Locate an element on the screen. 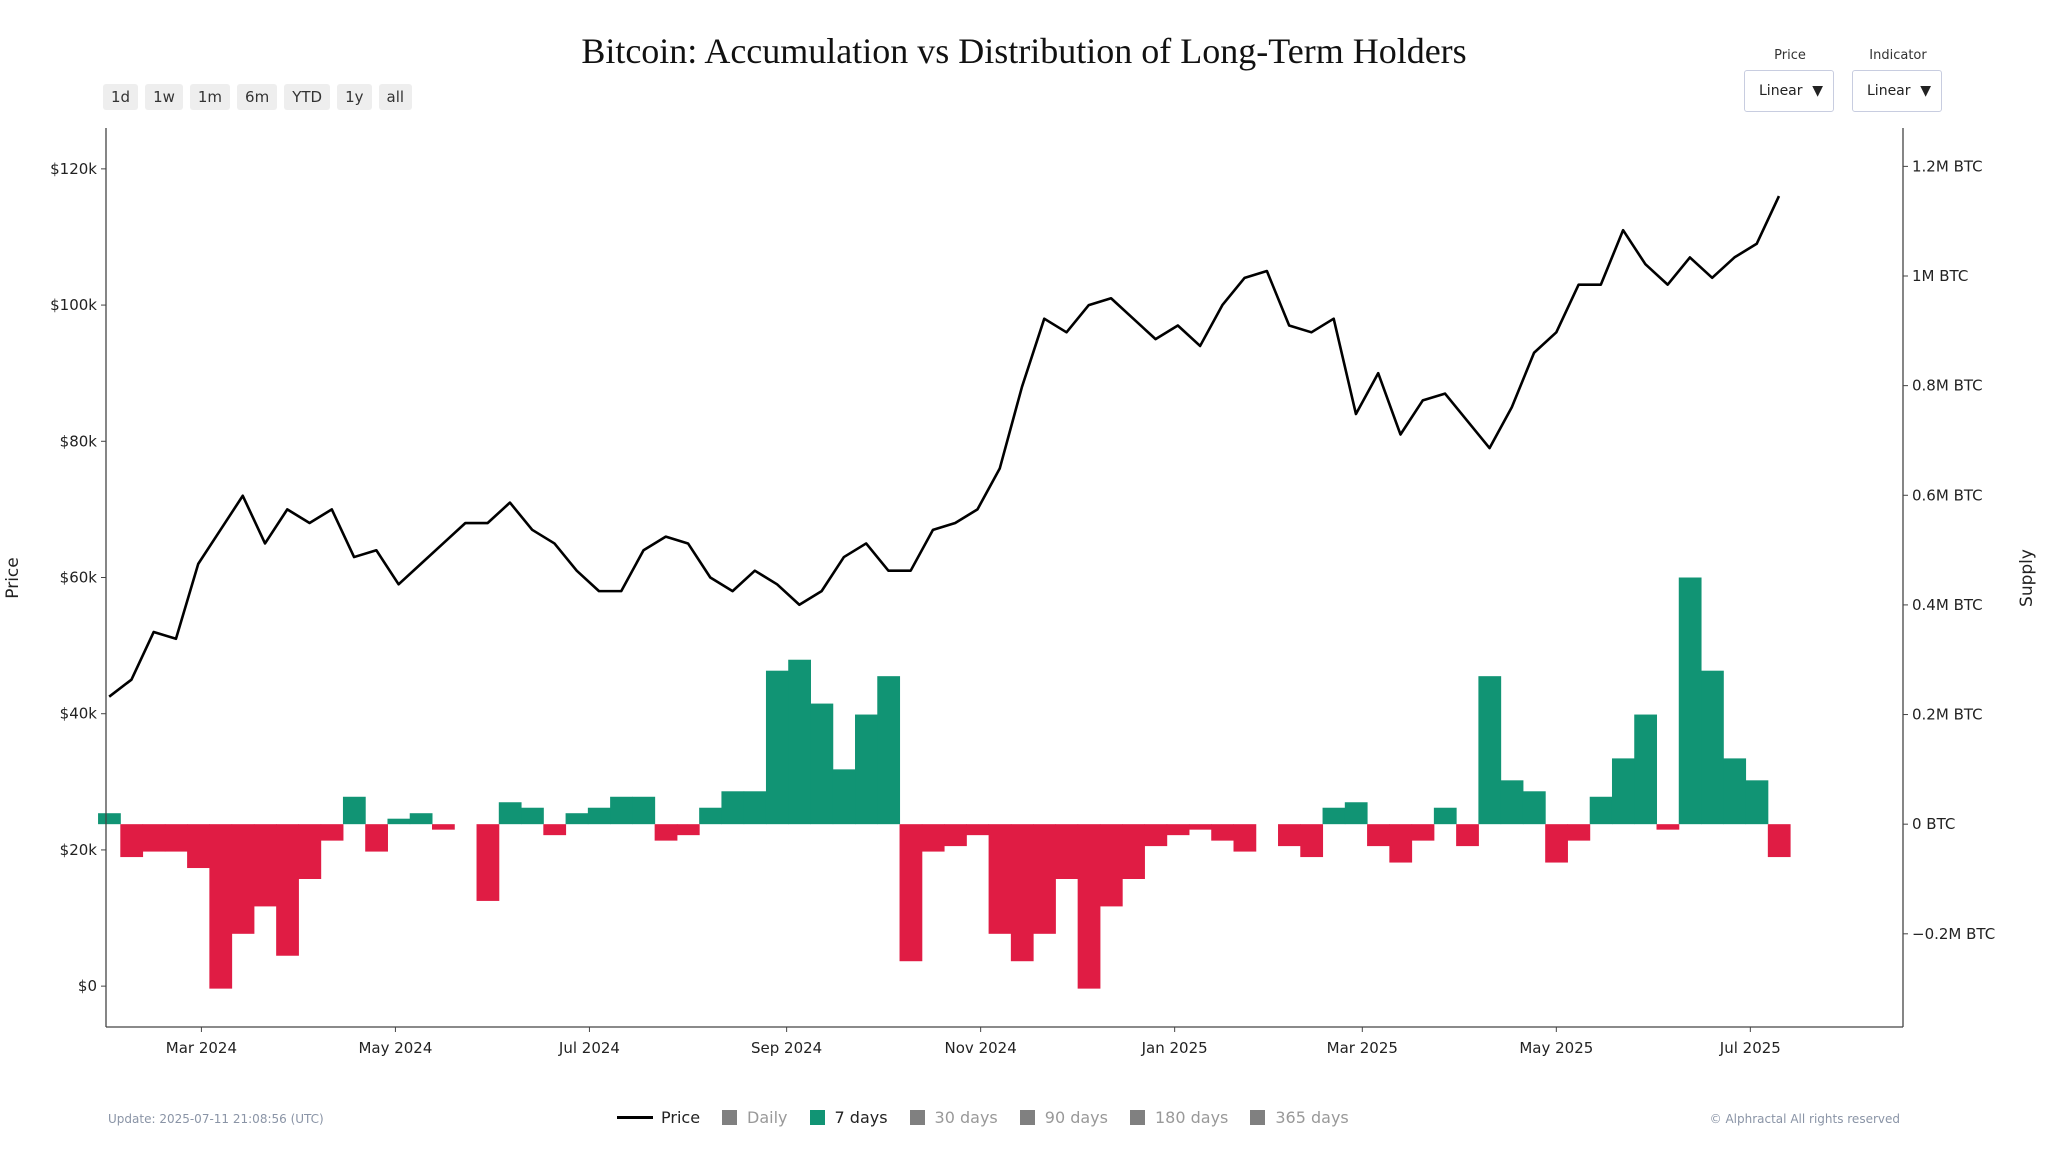  range-button-1d: 1d is located at coordinates (121, 97).